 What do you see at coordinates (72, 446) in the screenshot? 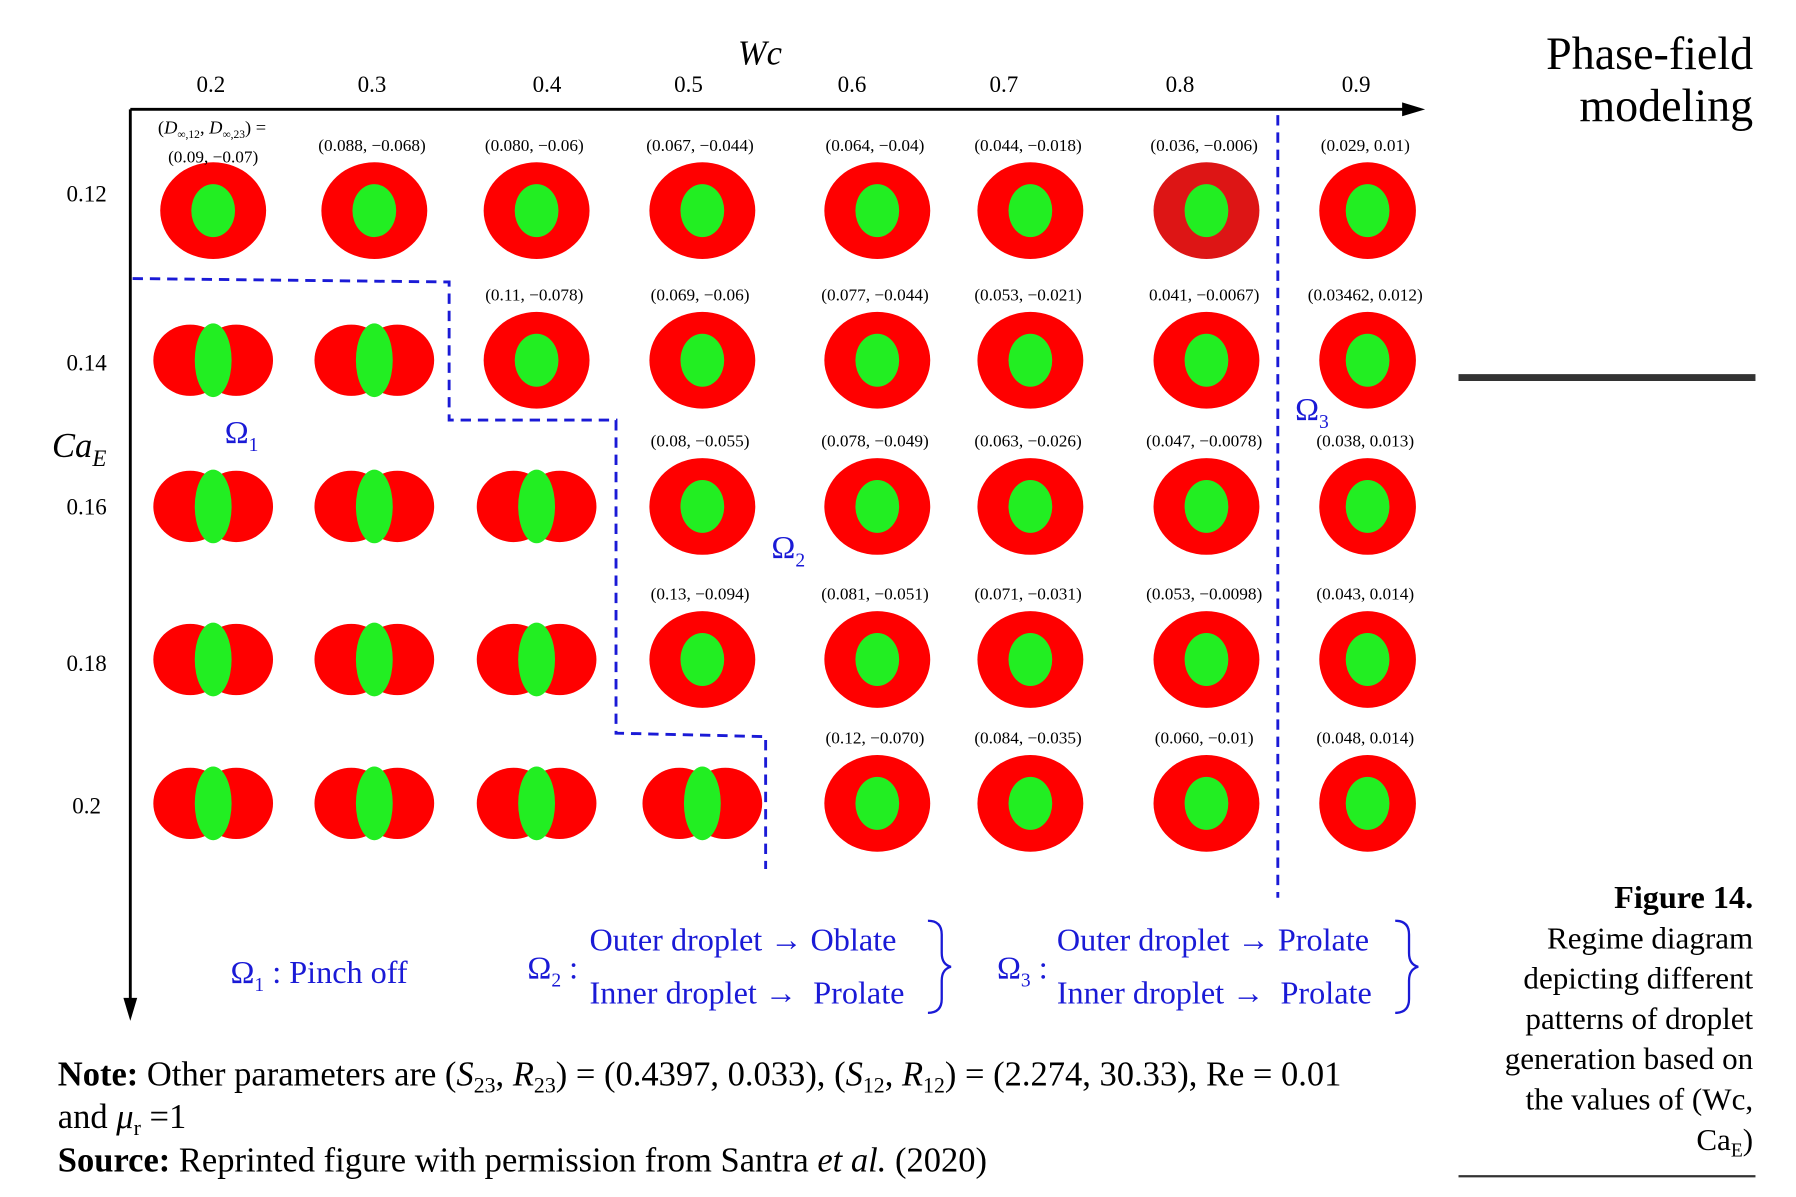
I see `y-label-main: Ca` at bounding box center [72, 446].